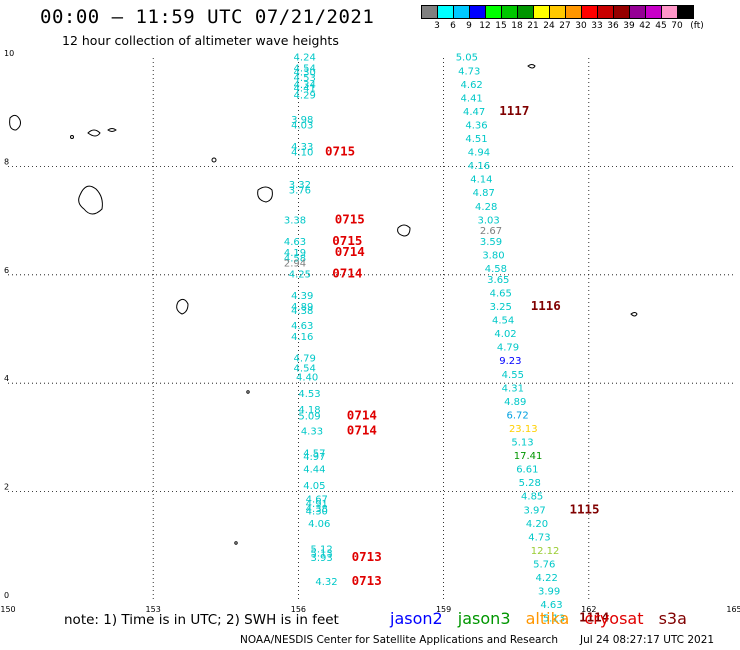 This screenshot has height=650, width=740. What do you see at coordinates (629, 26) in the screenshot?
I see `legend-label: 39` at bounding box center [629, 26].